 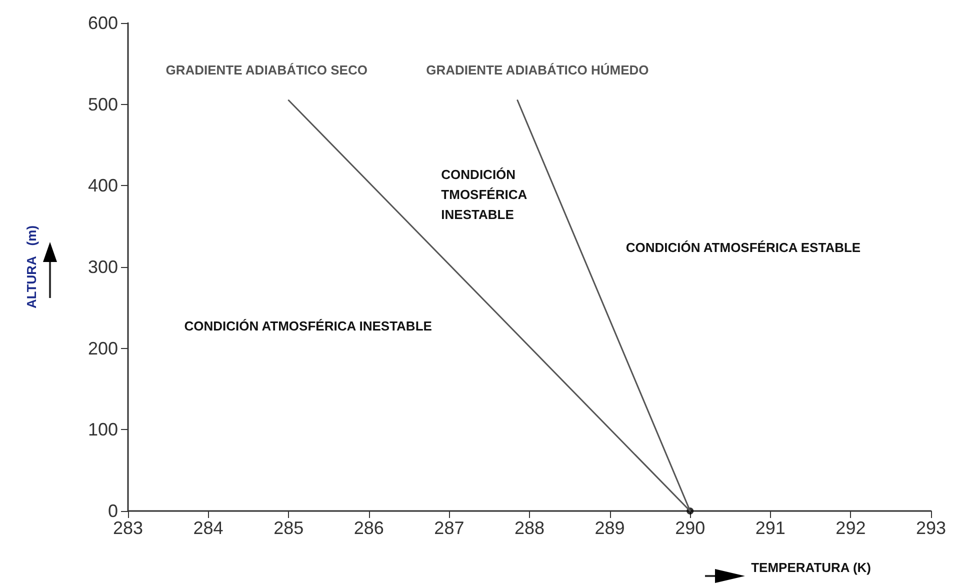 What do you see at coordinates (103, 104) in the screenshot?
I see `y-tick-label: 500` at bounding box center [103, 104].